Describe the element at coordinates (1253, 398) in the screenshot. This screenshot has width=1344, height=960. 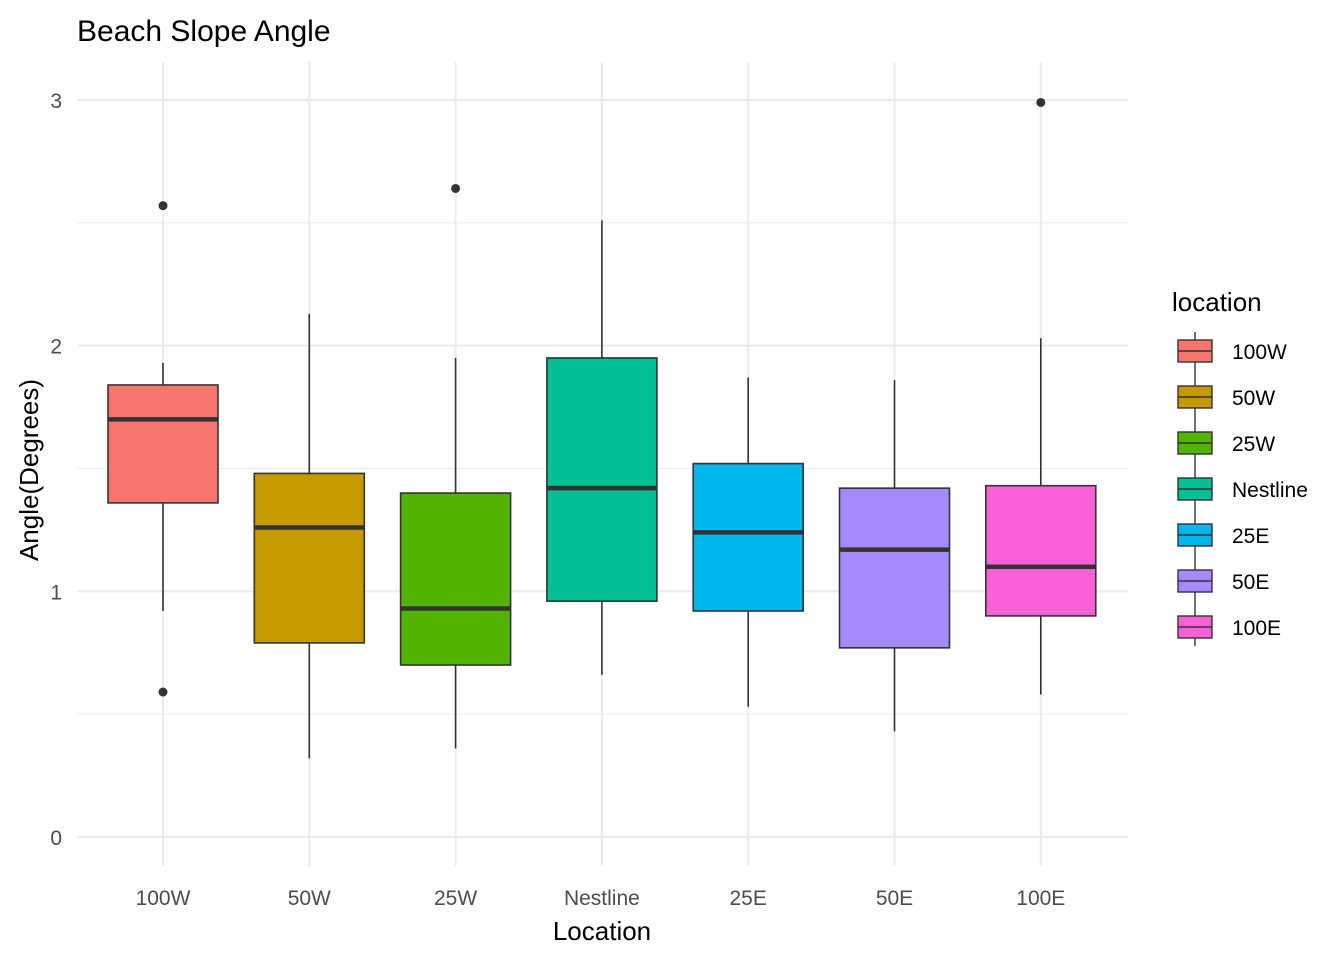
I see `legend-label: 50W` at that location.